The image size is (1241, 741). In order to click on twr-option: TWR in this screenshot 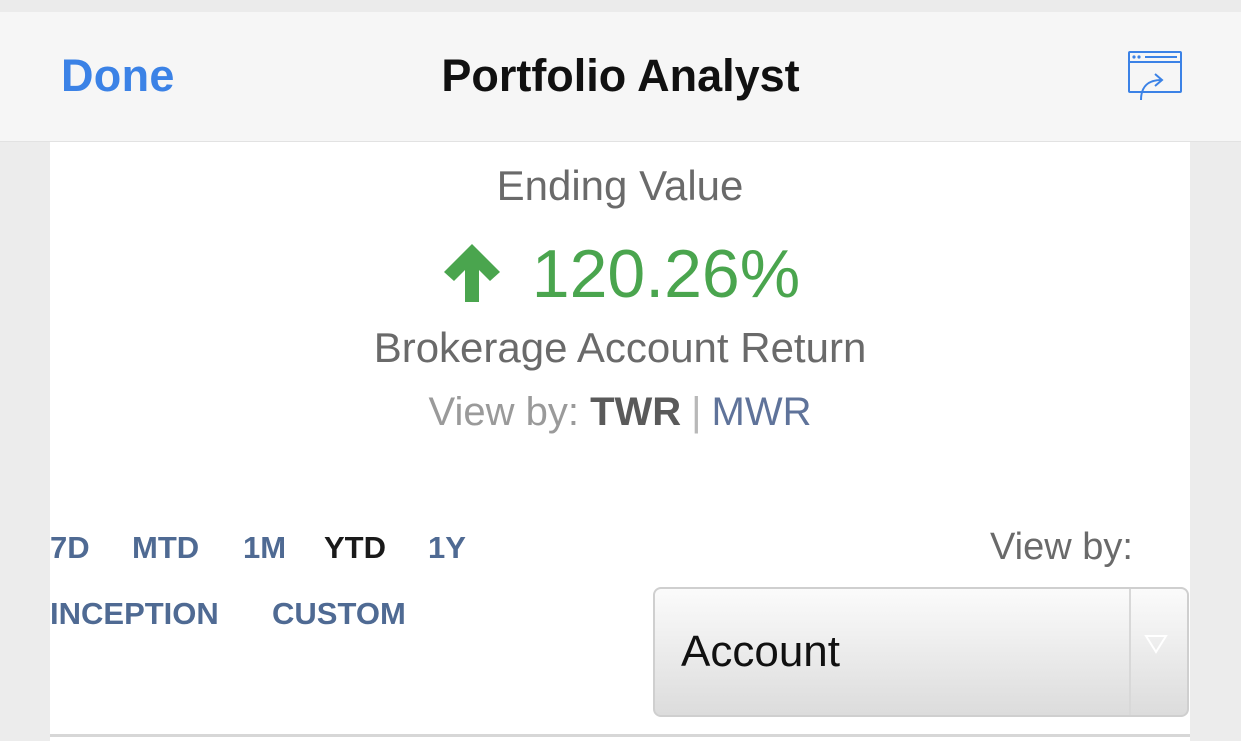, I will do `click(636, 412)`.